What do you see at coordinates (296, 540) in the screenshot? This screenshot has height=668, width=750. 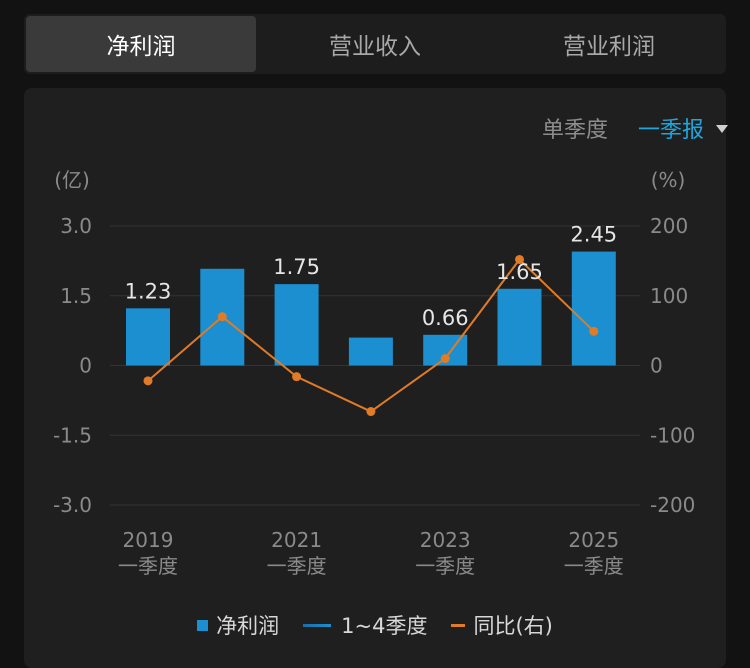 I see `x-tick-label-line: 2021` at bounding box center [296, 540].